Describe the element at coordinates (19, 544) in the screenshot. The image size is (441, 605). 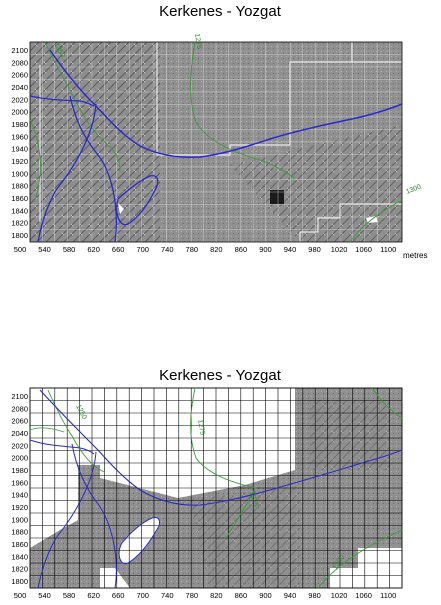
I see `map-2-y-tick-label: 1860` at that location.